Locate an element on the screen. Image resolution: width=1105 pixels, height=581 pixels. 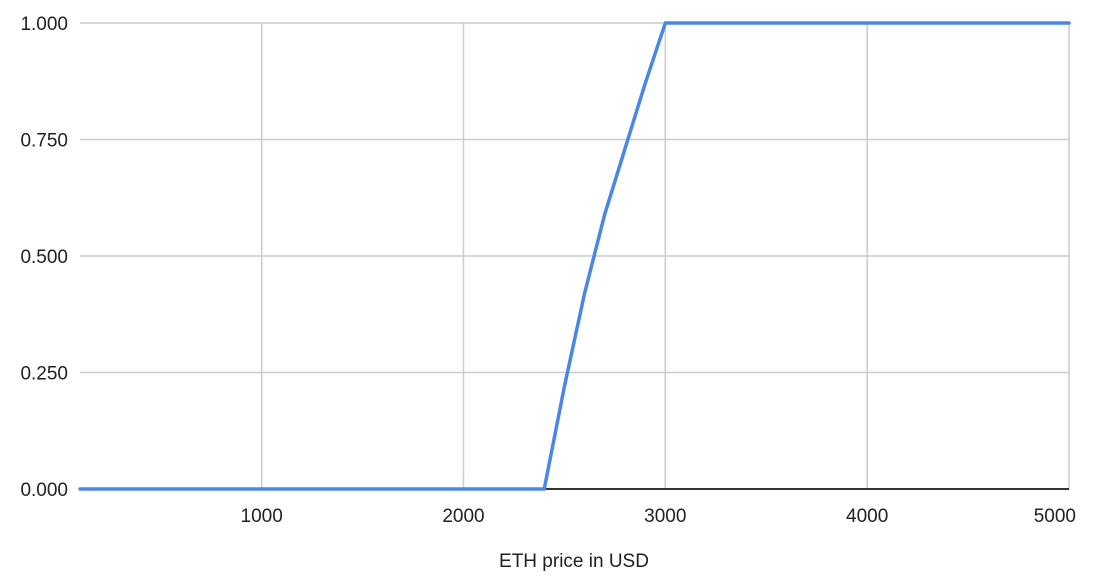
x-tick-label: 3000 is located at coordinates (665, 516).